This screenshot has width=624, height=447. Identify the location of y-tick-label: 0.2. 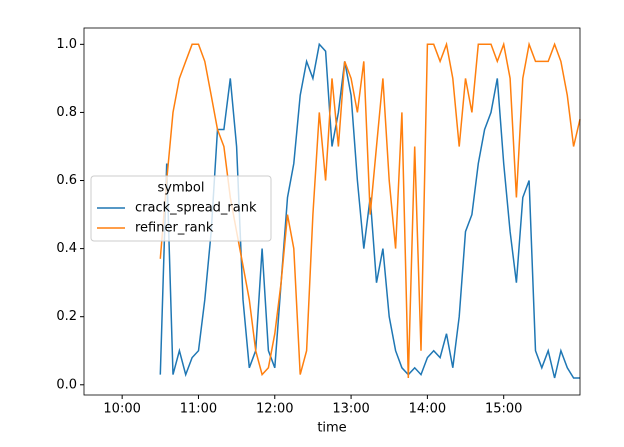
(66, 316).